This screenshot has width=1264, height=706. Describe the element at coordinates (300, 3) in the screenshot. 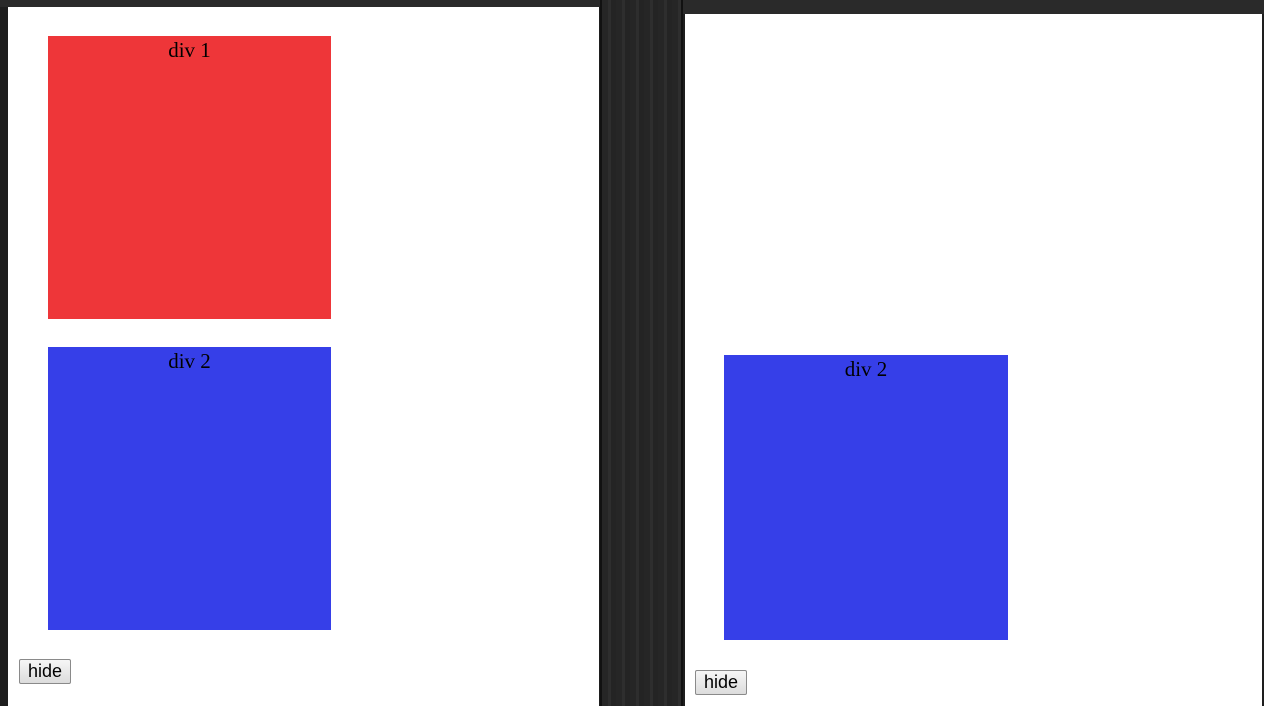

I see `left-window-top-bar` at that location.